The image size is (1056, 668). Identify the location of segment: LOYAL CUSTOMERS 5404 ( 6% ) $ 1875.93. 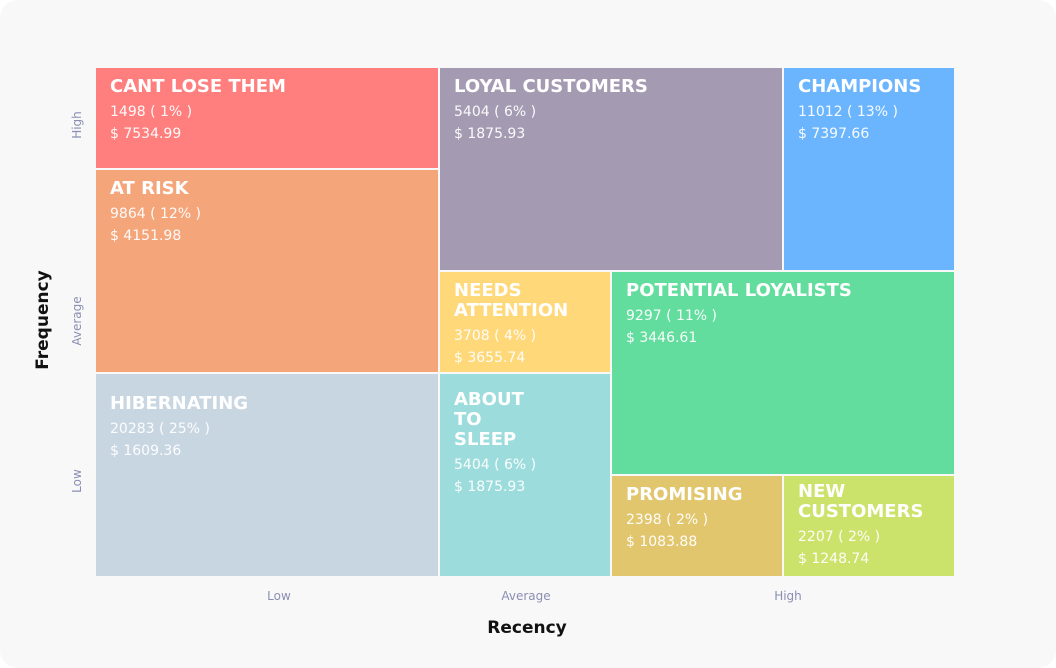
(611, 169).